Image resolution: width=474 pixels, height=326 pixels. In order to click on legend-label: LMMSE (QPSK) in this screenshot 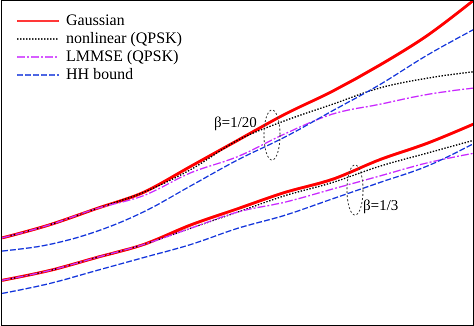, I will do `click(122, 57)`.